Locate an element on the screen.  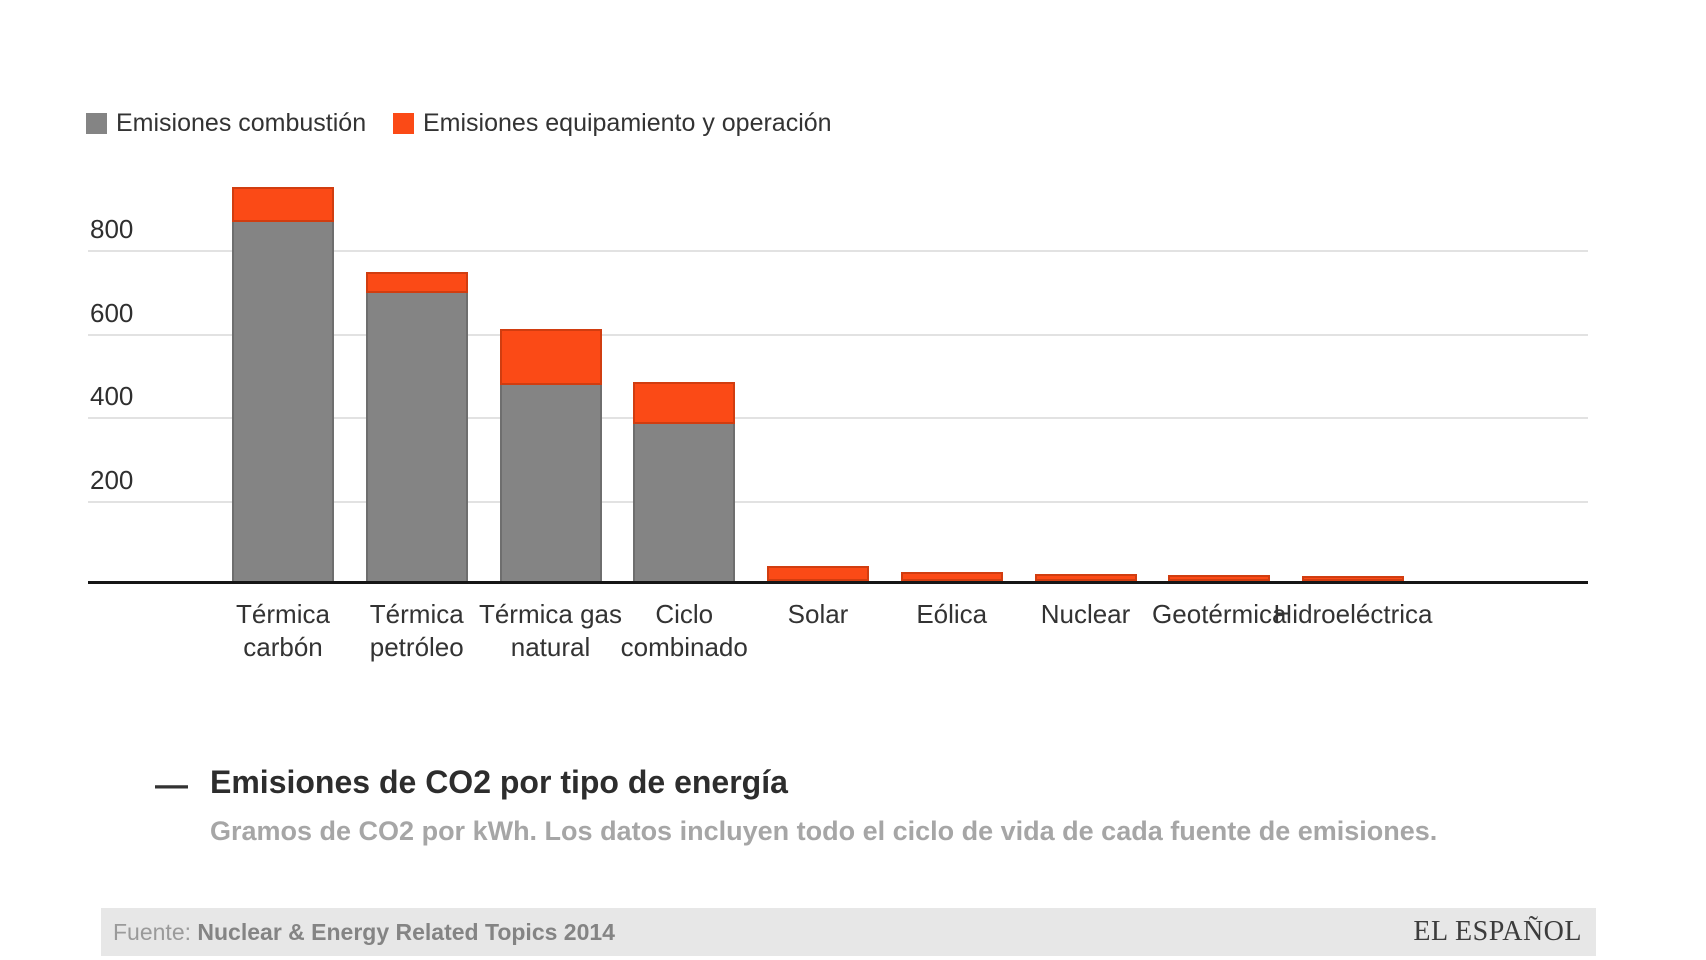
bar-solar is located at coordinates (818, 573).